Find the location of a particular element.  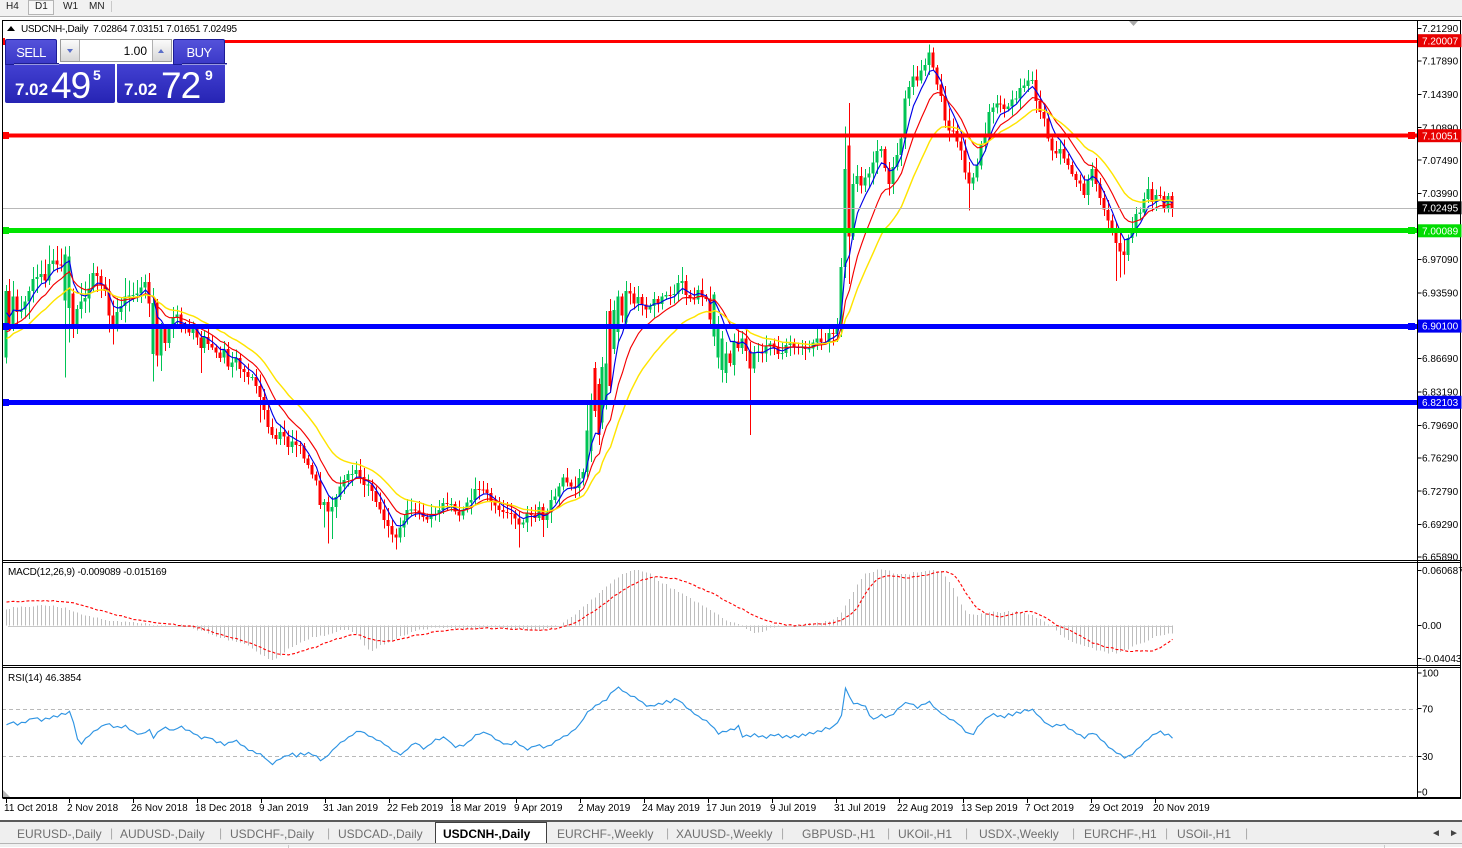

svg-text: 0 is located at coordinates (1425, 793).